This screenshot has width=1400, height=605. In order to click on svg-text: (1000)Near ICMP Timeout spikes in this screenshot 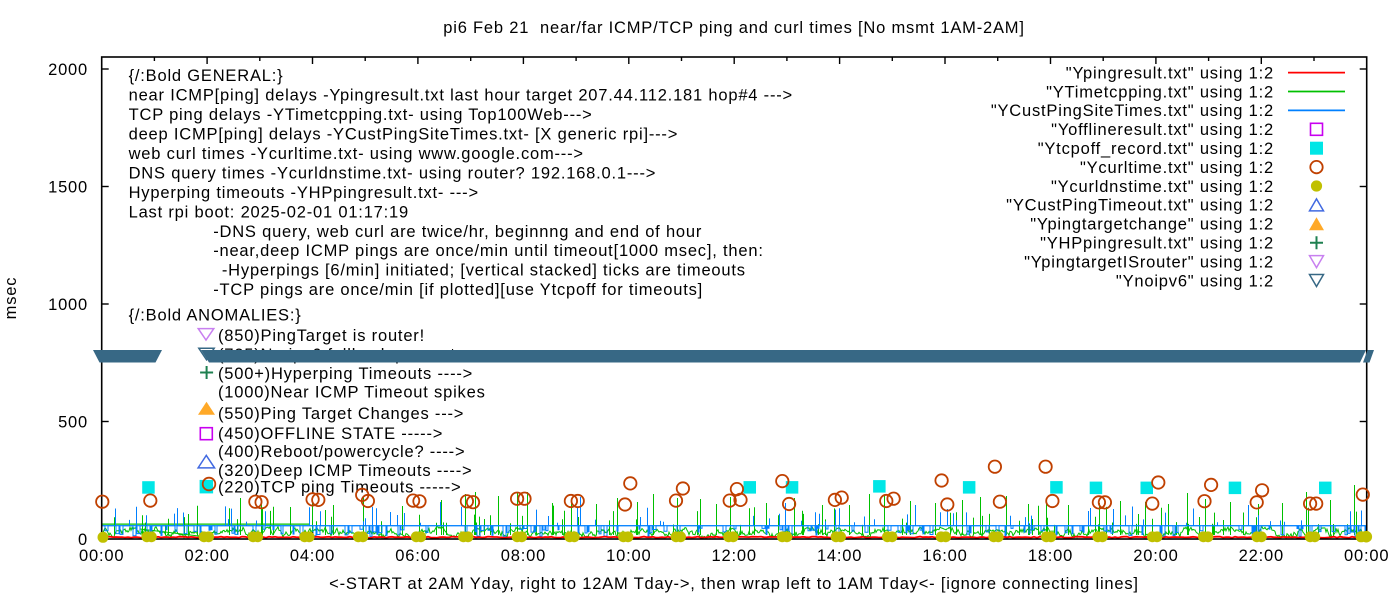, I will do `click(352, 393)`.